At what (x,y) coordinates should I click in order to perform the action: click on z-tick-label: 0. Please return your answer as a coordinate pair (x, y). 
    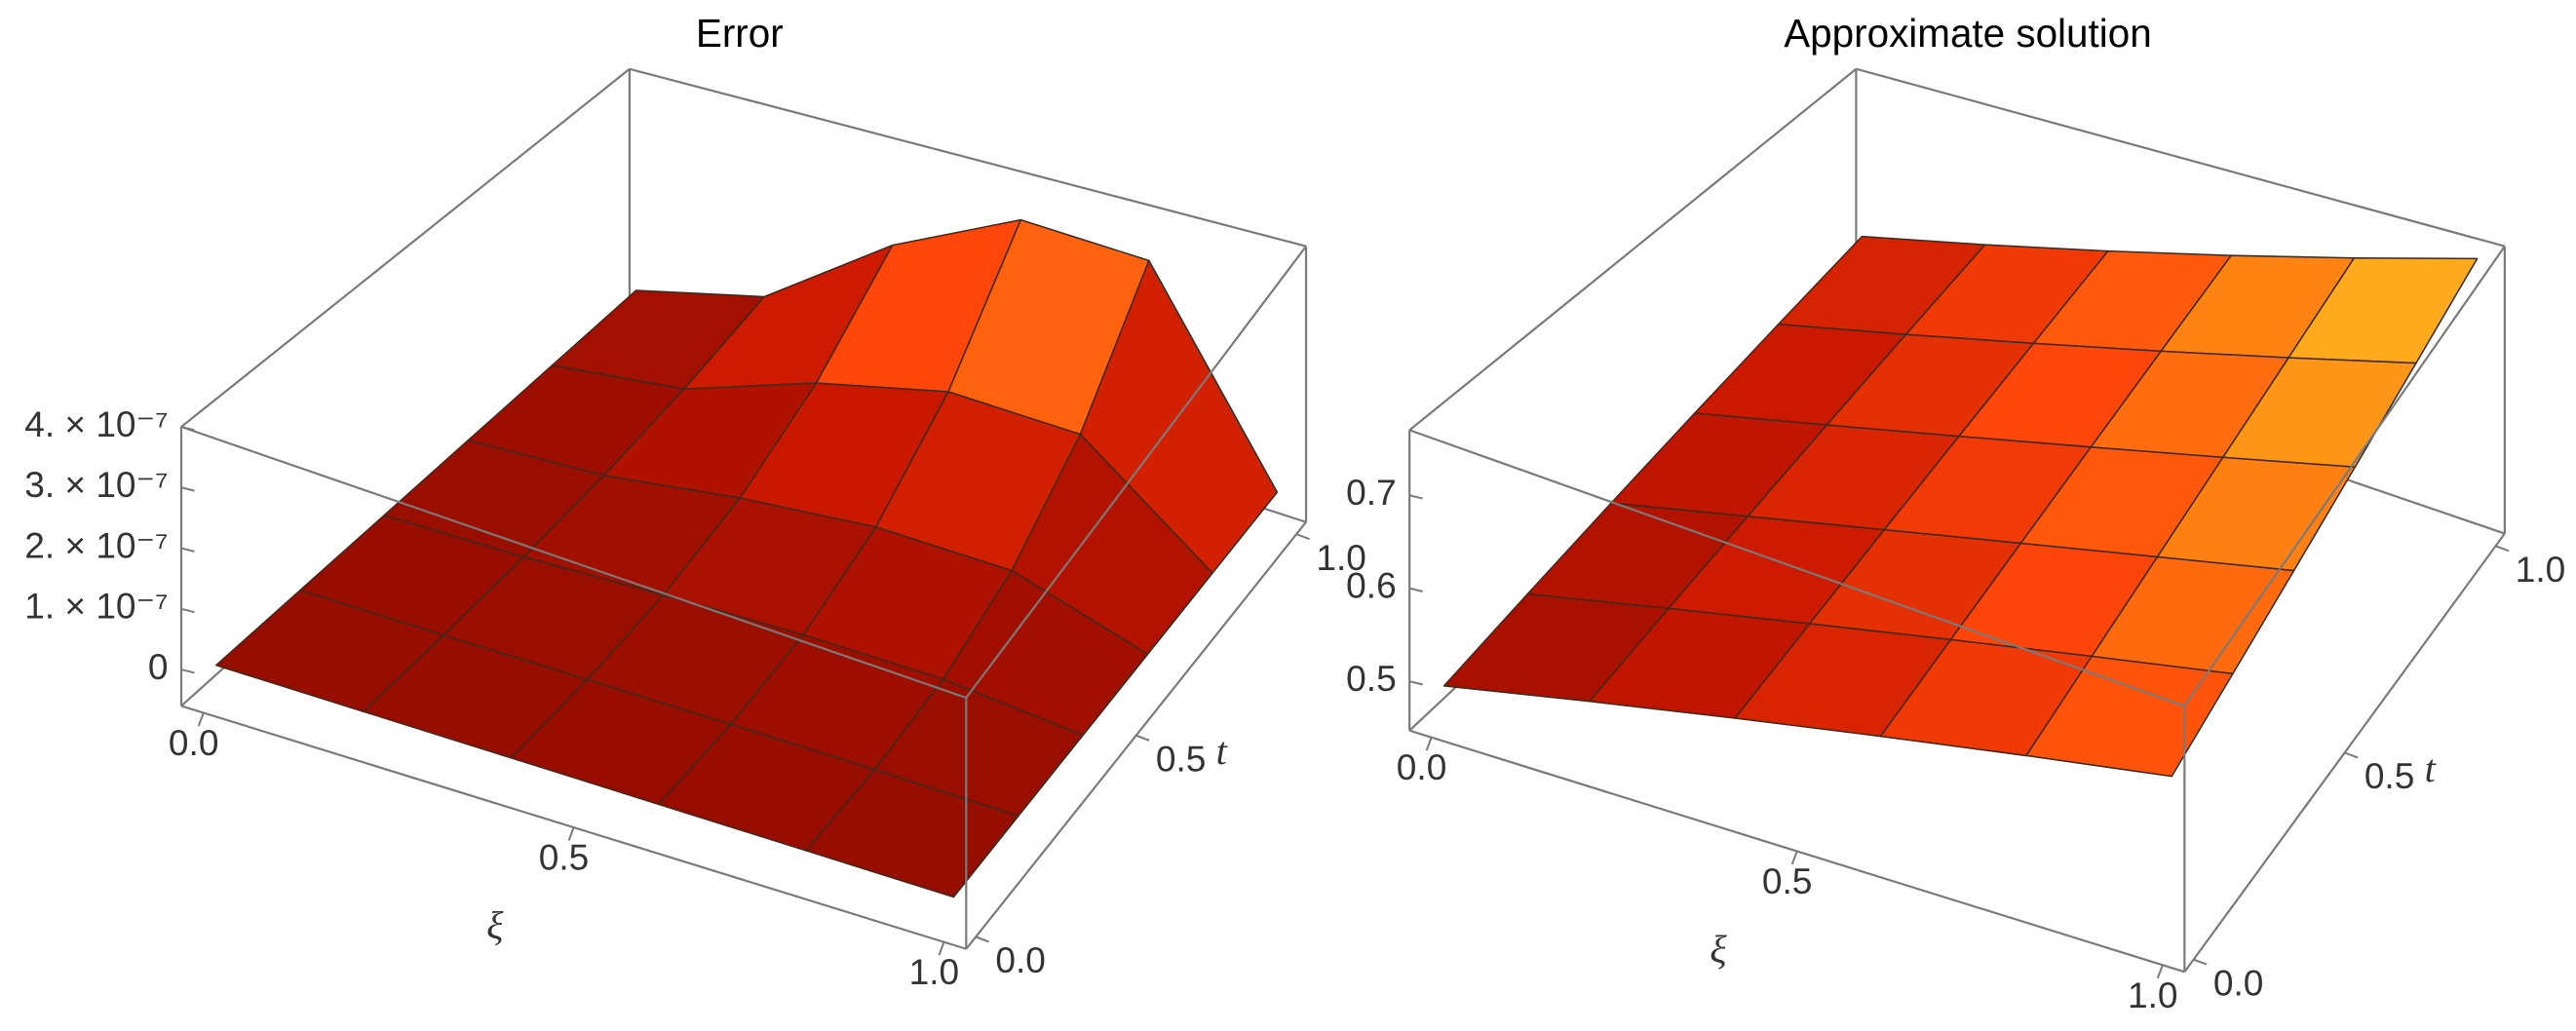
    Looking at the image, I should click on (158, 666).